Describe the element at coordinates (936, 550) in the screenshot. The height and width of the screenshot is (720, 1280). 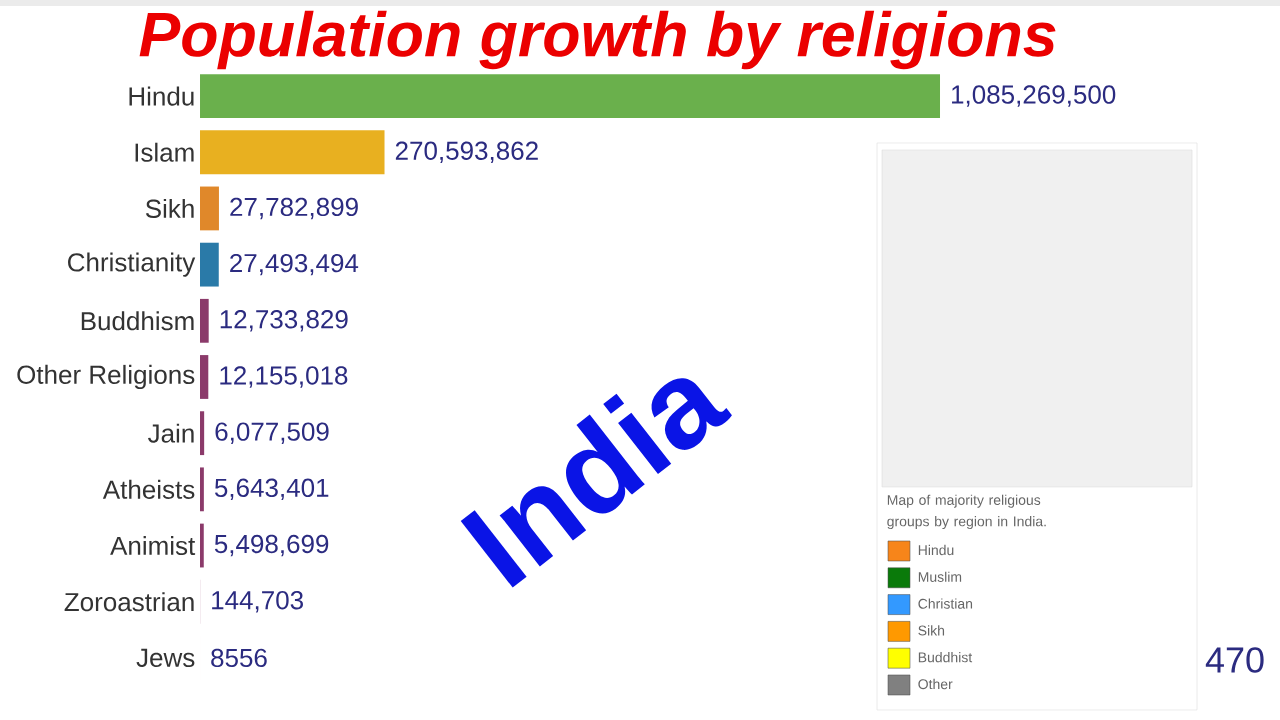
I see `annotation: Hindu` at that location.